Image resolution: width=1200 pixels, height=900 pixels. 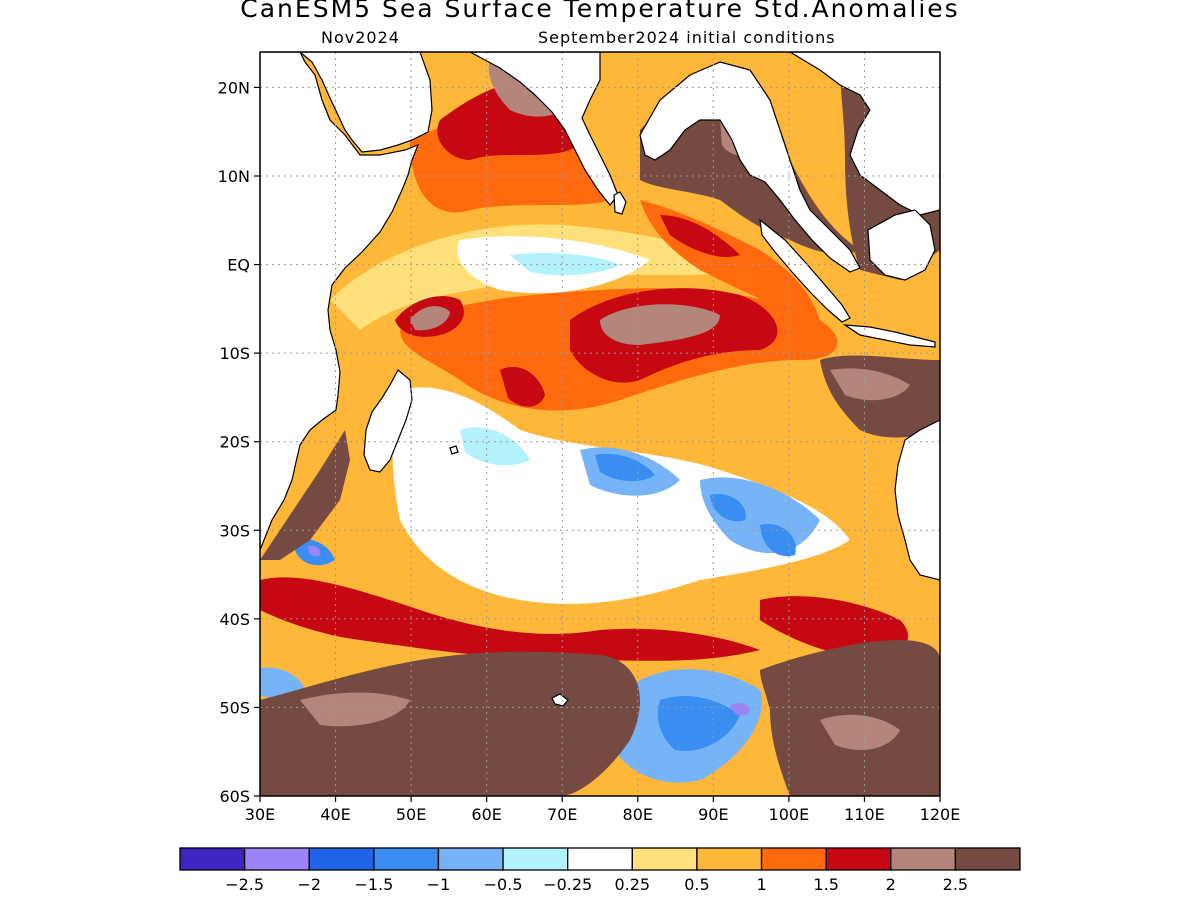 I want to click on lon-tick-label: 100E, so click(x=789, y=814).